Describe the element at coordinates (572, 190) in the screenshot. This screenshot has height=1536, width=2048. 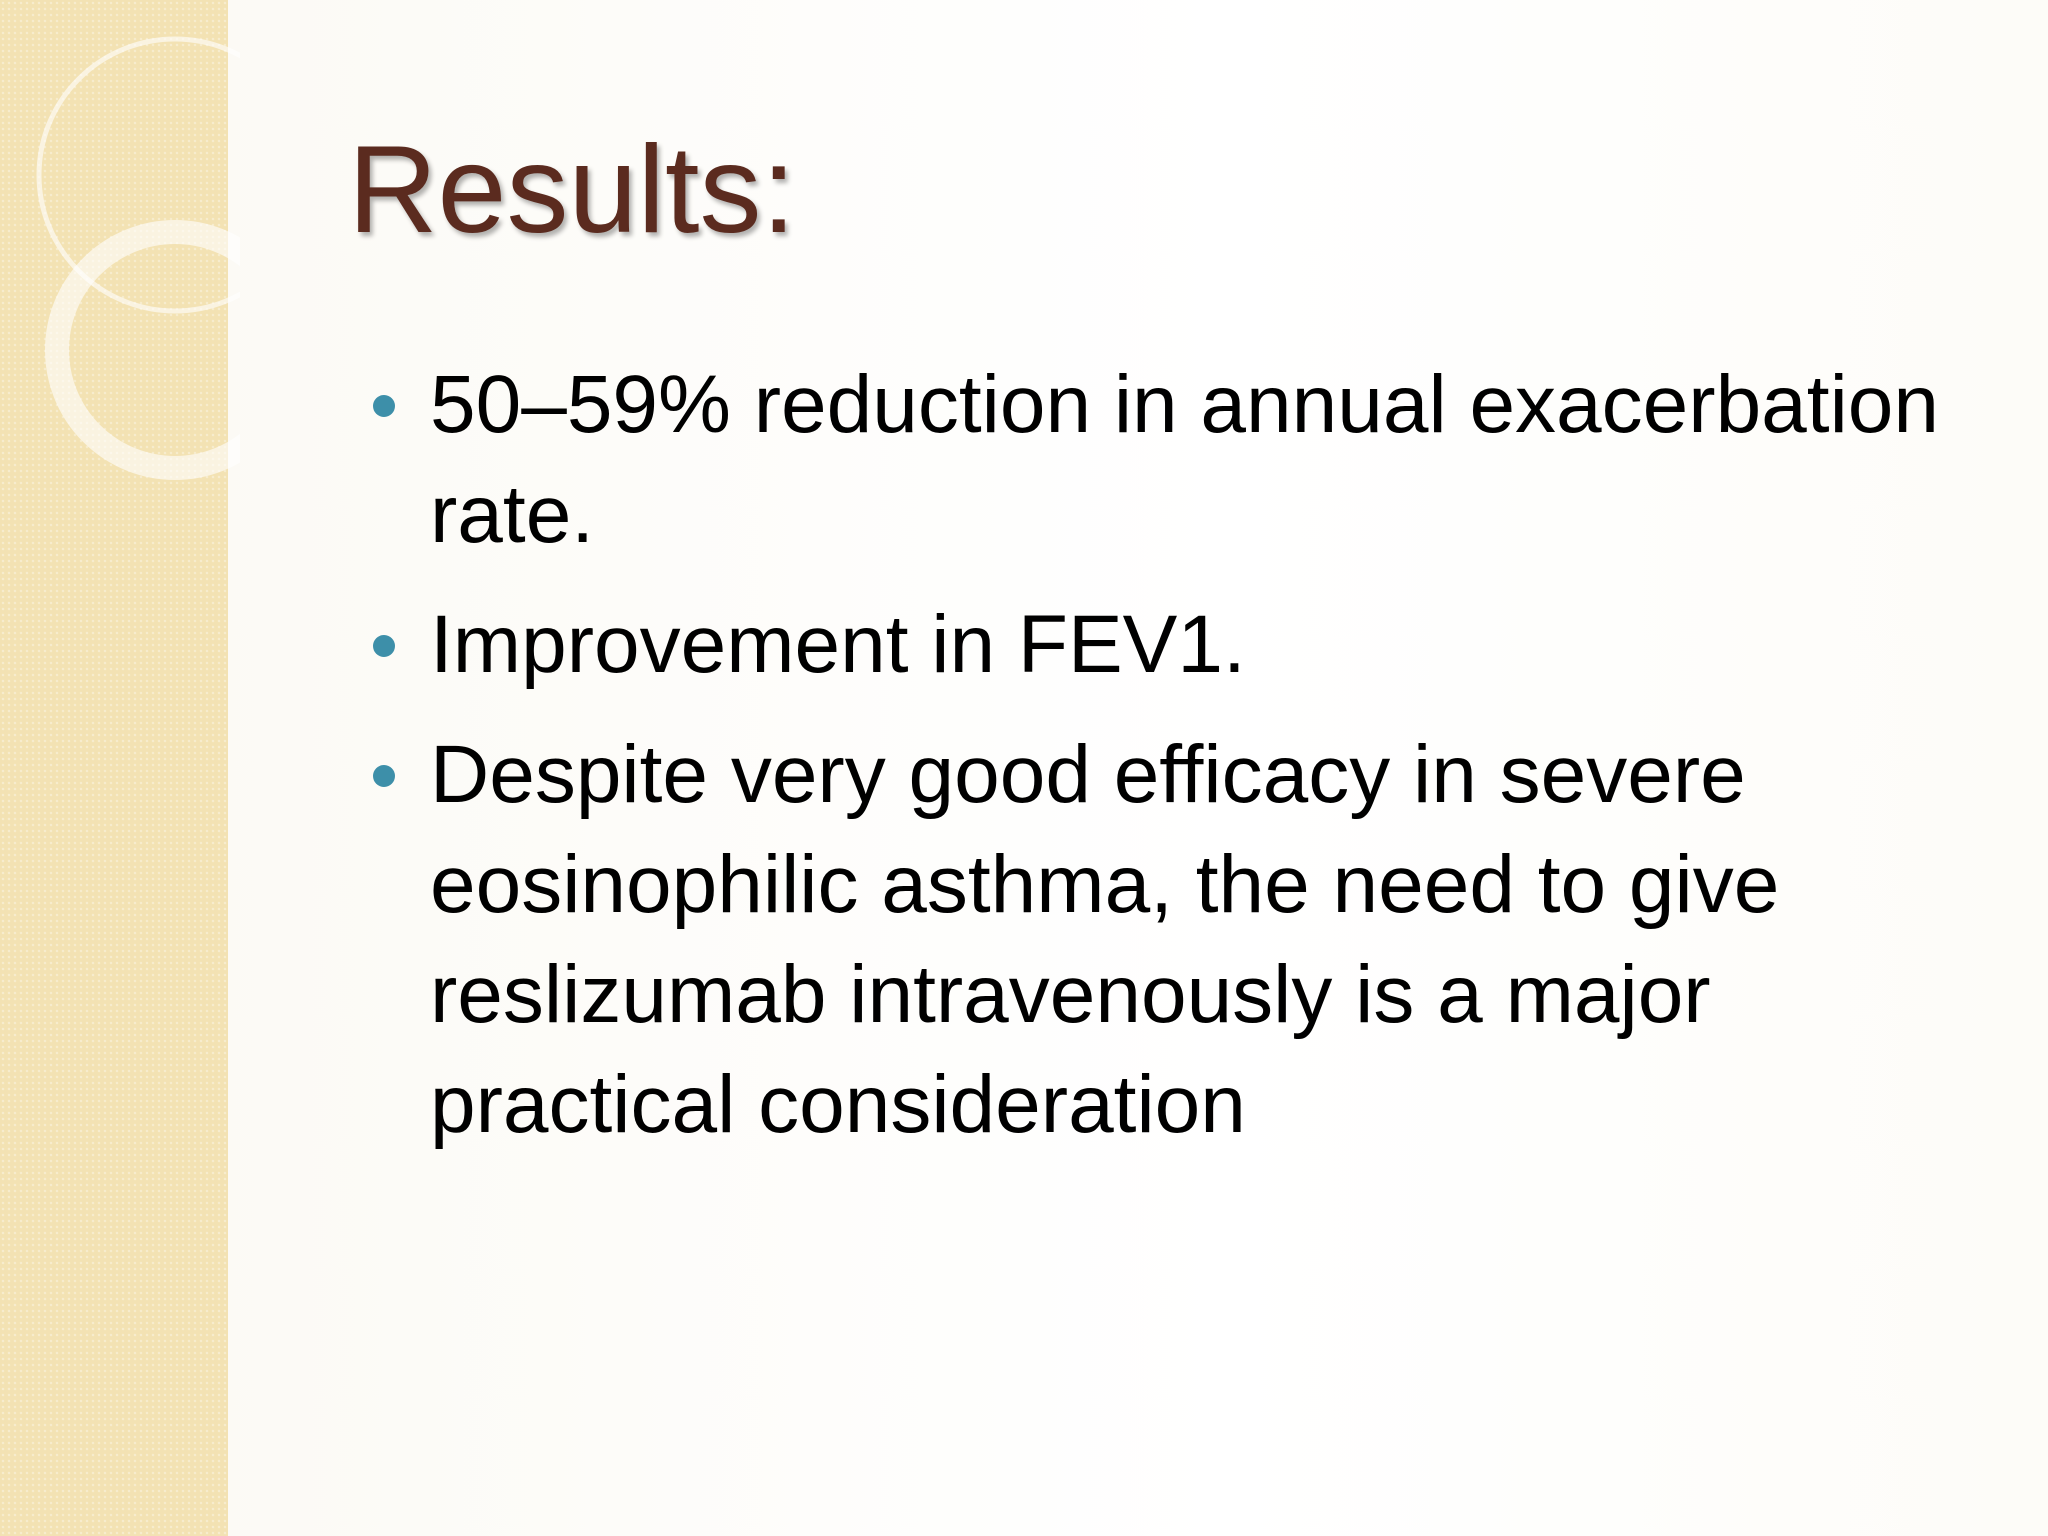
I see `slide-title: Results:` at that location.